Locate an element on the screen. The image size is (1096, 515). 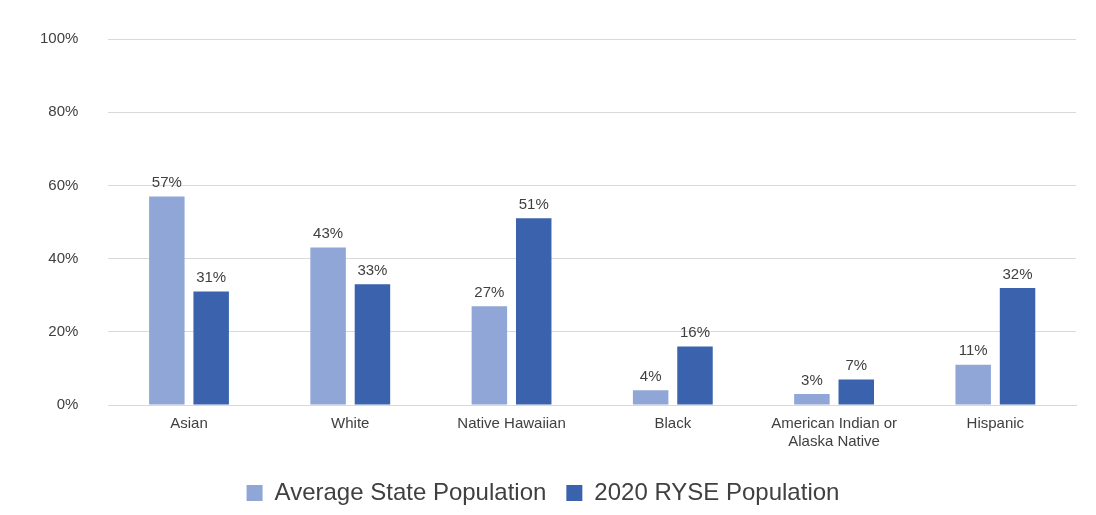
x-tick-label: Black is located at coordinates (673, 423).